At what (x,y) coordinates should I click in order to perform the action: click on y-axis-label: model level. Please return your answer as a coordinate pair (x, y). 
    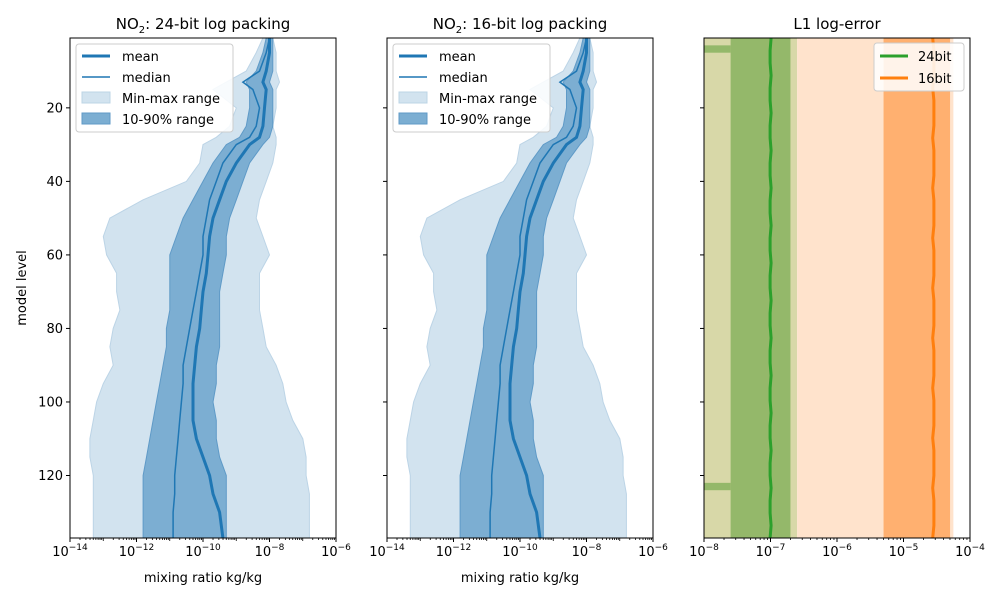
    Looking at the image, I should click on (22, 288).